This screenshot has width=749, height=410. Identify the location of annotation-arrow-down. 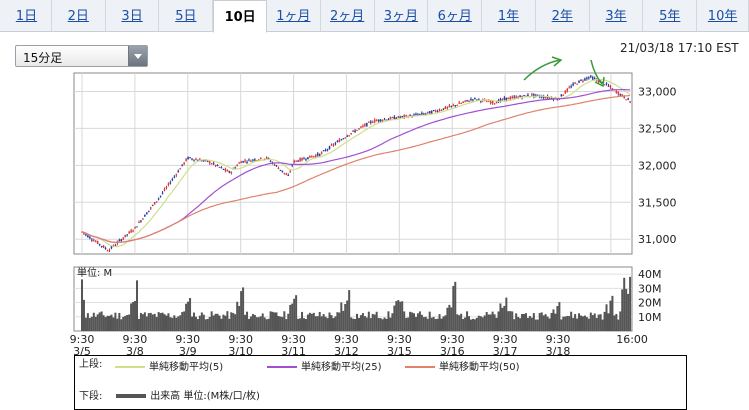
(596, 72).